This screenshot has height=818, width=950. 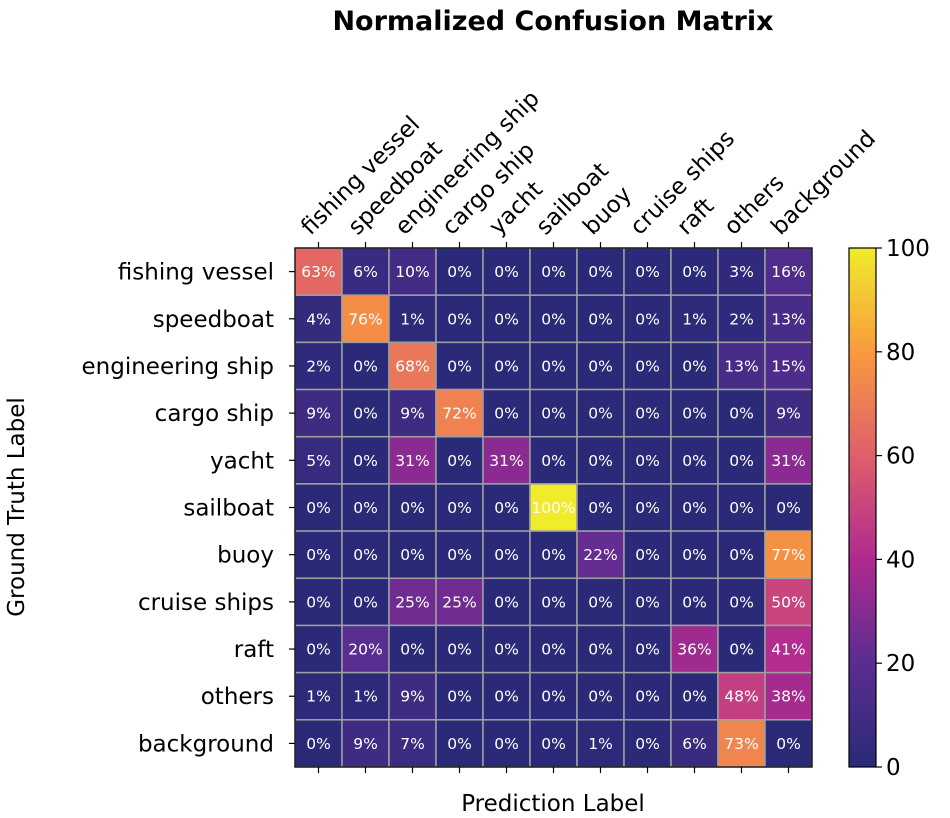 What do you see at coordinates (908, 249) in the screenshot?
I see `colorbar-tick-label: 100` at bounding box center [908, 249].